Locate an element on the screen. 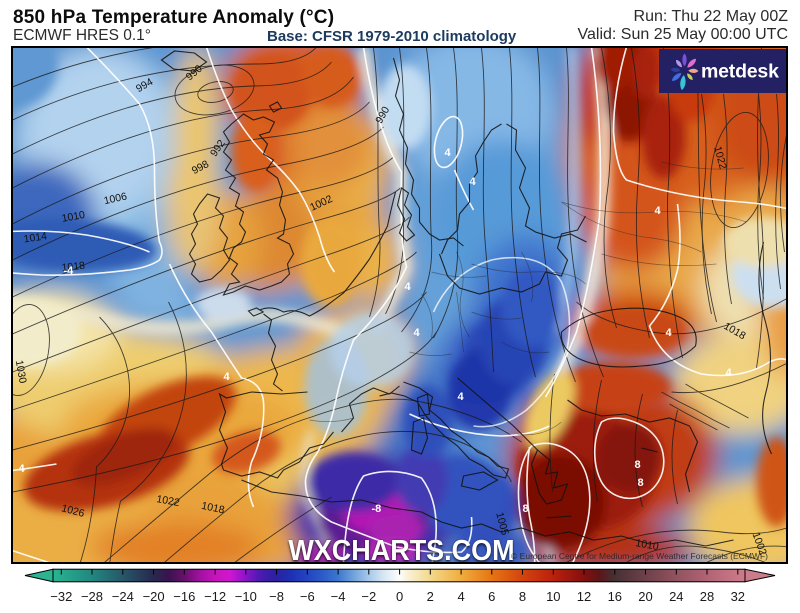  svg-text: −2 is located at coordinates (368, 596).